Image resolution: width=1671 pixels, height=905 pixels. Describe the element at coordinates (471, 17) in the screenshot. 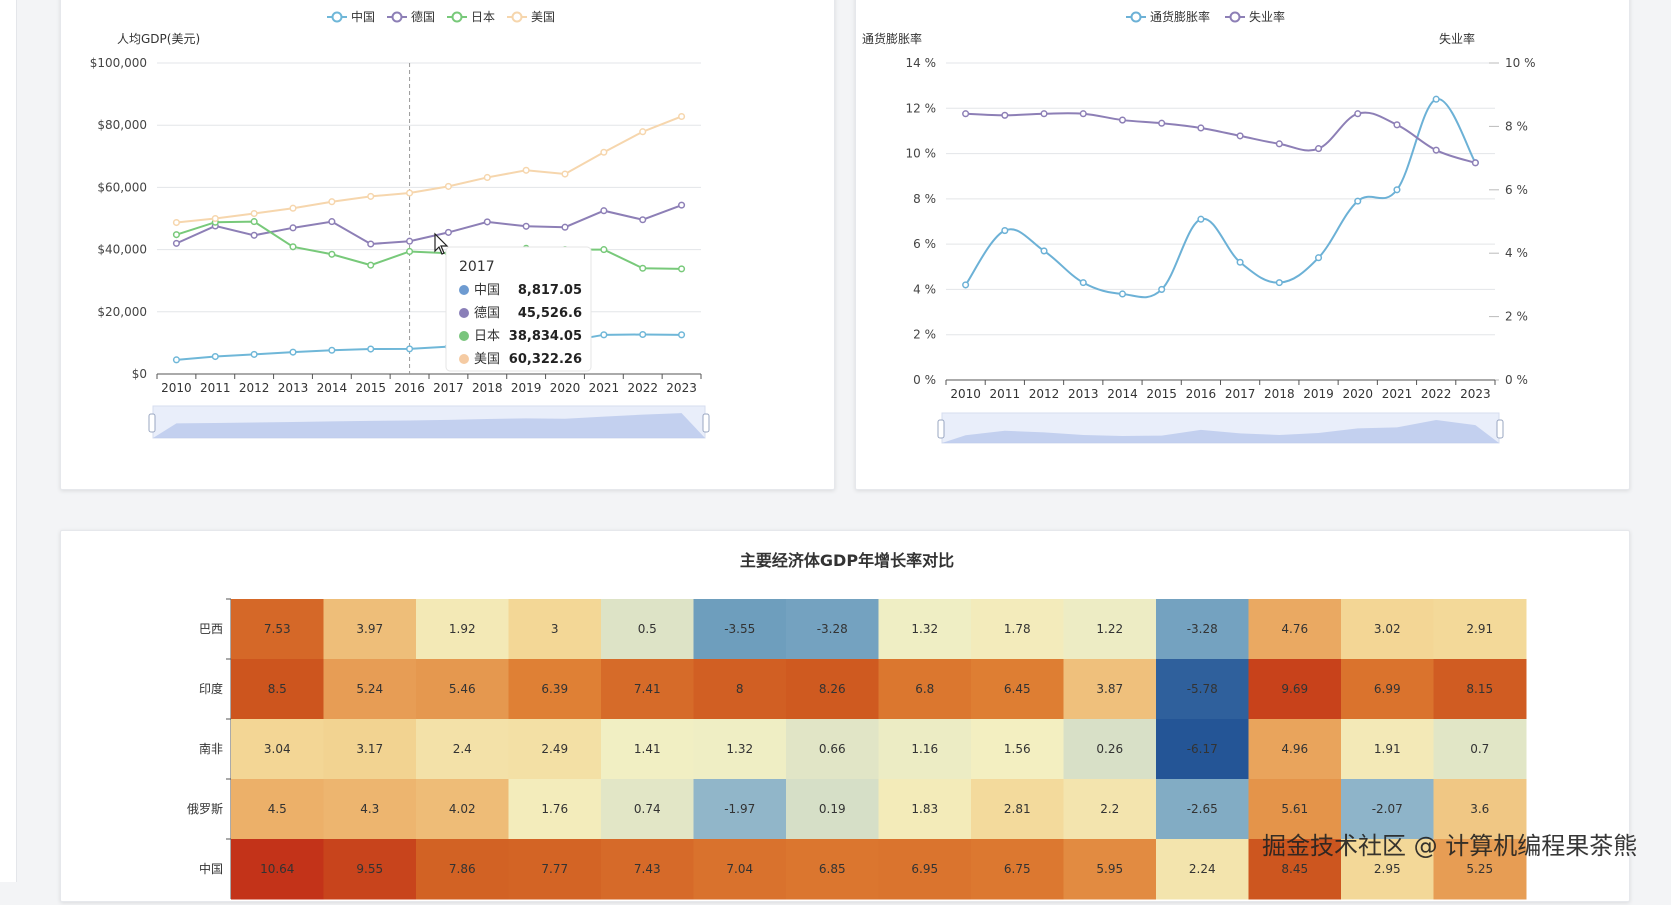

I see `legend-item: 日本` at that location.